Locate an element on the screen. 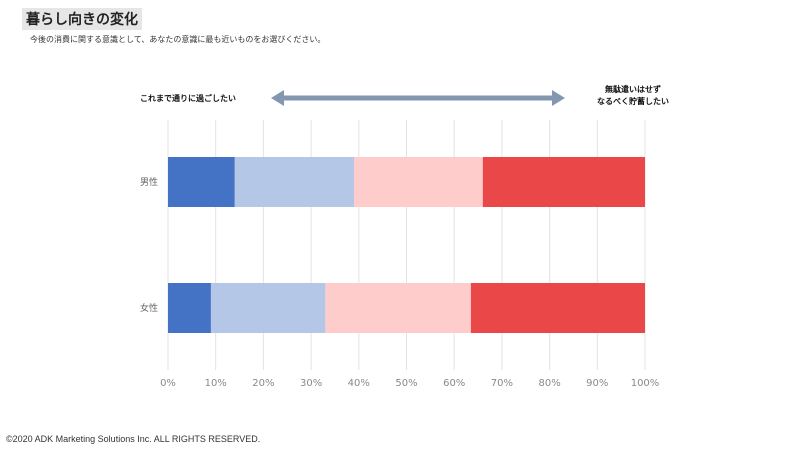 This screenshot has height=450, width=800. x-tick-label: 70% is located at coordinates (502, 383).